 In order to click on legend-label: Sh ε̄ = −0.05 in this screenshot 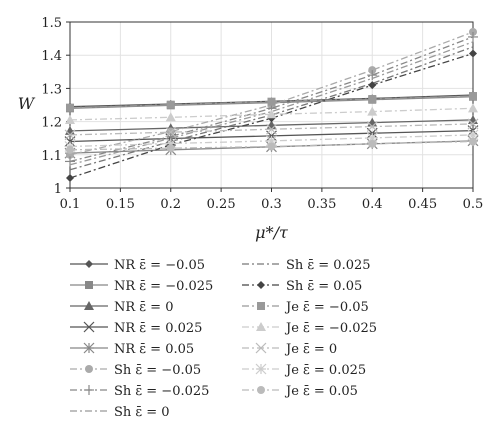, I will do `click(157, 370)`.